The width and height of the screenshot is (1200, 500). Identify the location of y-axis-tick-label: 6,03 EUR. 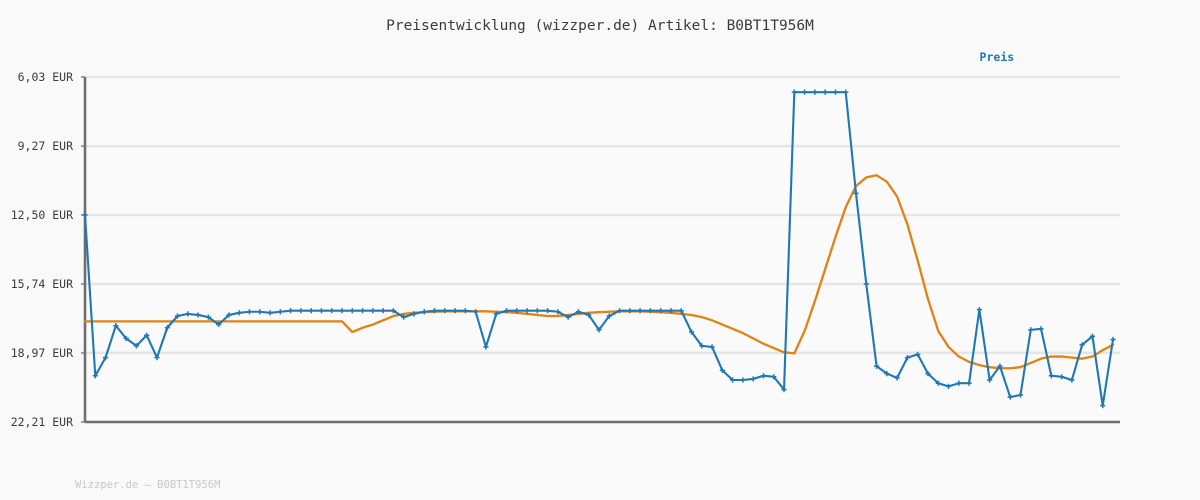
(45, 77).